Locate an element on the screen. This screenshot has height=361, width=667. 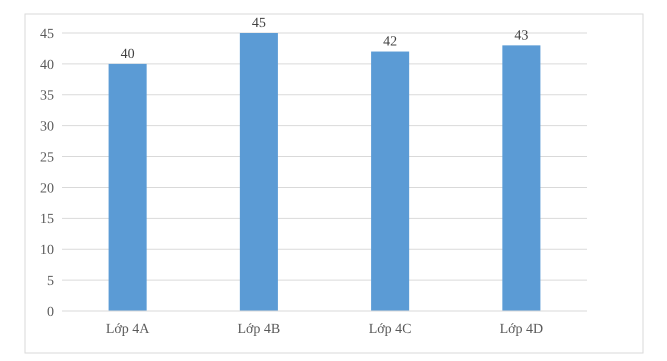
data-label: 42 is located at coordinates (390, 42).